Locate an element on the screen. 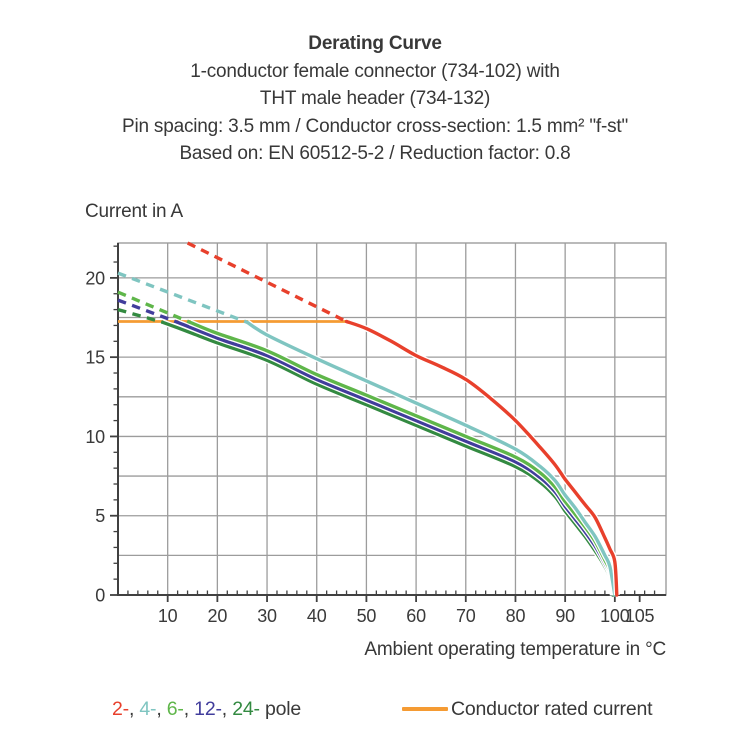 The width and height of the screenshot is (750, 750). legend-pole-12: 12- is located at coordinates (208, 708).